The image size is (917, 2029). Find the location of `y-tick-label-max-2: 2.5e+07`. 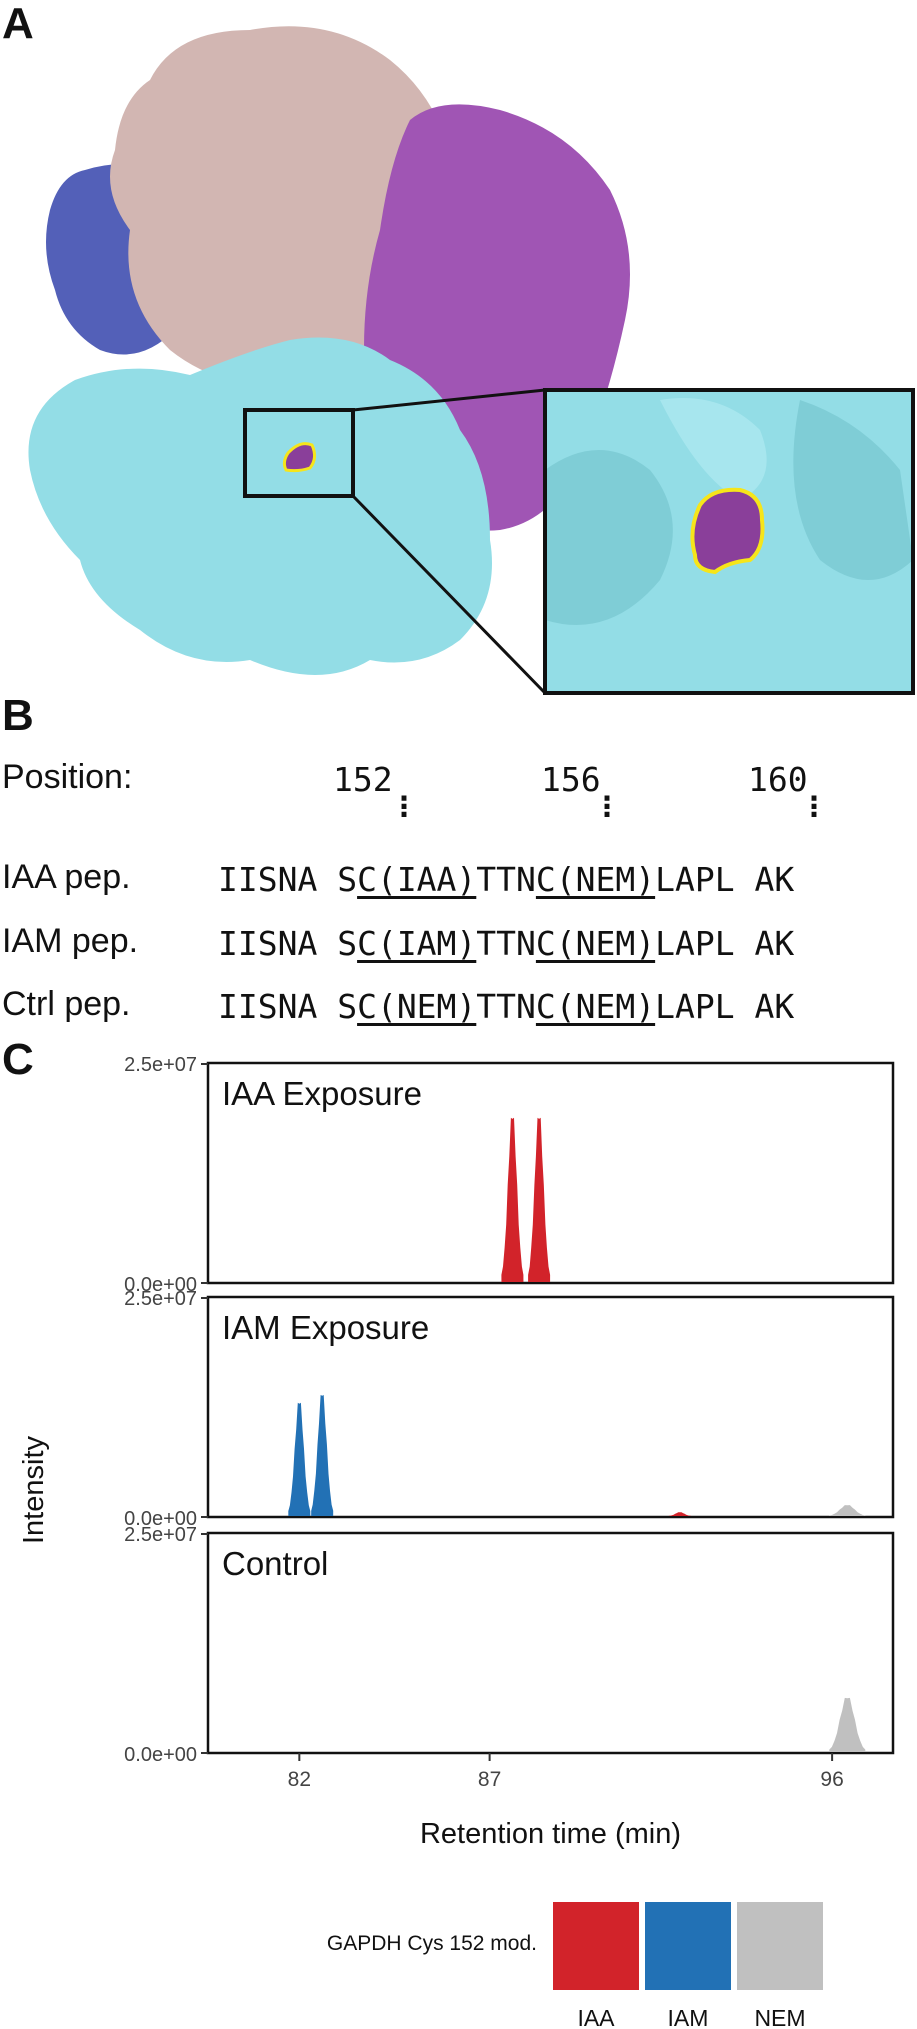

y-tick-label-max-2: 2.5e+07 is located at coordinates (160, 1535).